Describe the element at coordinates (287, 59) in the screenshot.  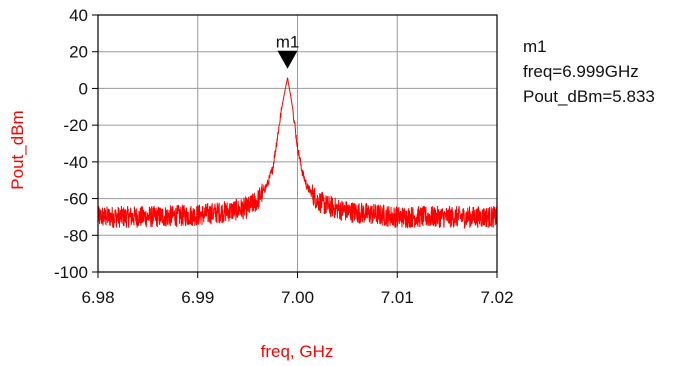
I see `marker-triangle-icon` at that location.